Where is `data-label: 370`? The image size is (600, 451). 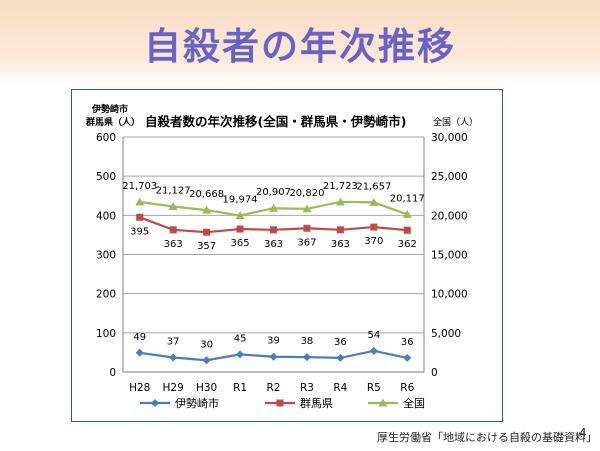
data-label: 370 is located at coordinates (373, 241).